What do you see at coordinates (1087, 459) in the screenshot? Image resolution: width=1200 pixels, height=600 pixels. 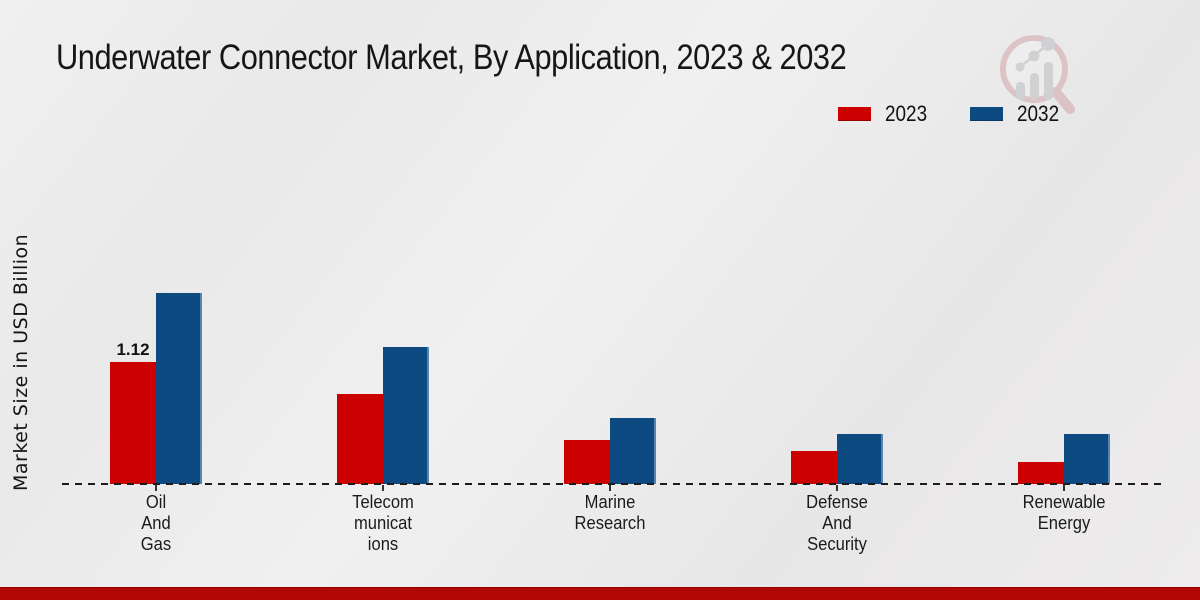 I see `bar-2032-renewable-energy` at bounding box center [1087, 459].